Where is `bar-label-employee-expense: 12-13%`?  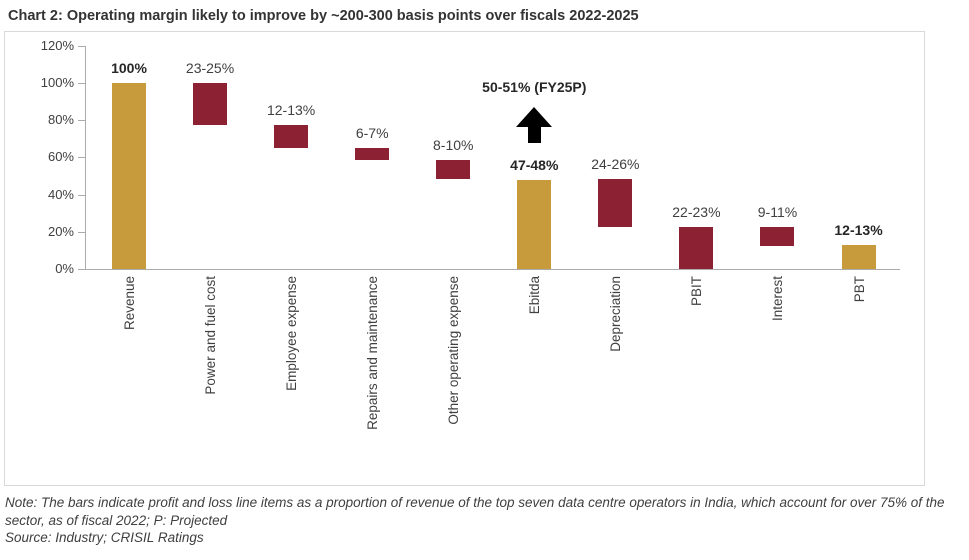
bar-label-employee-expense: 12-13% is located at coordinates (291, 109).